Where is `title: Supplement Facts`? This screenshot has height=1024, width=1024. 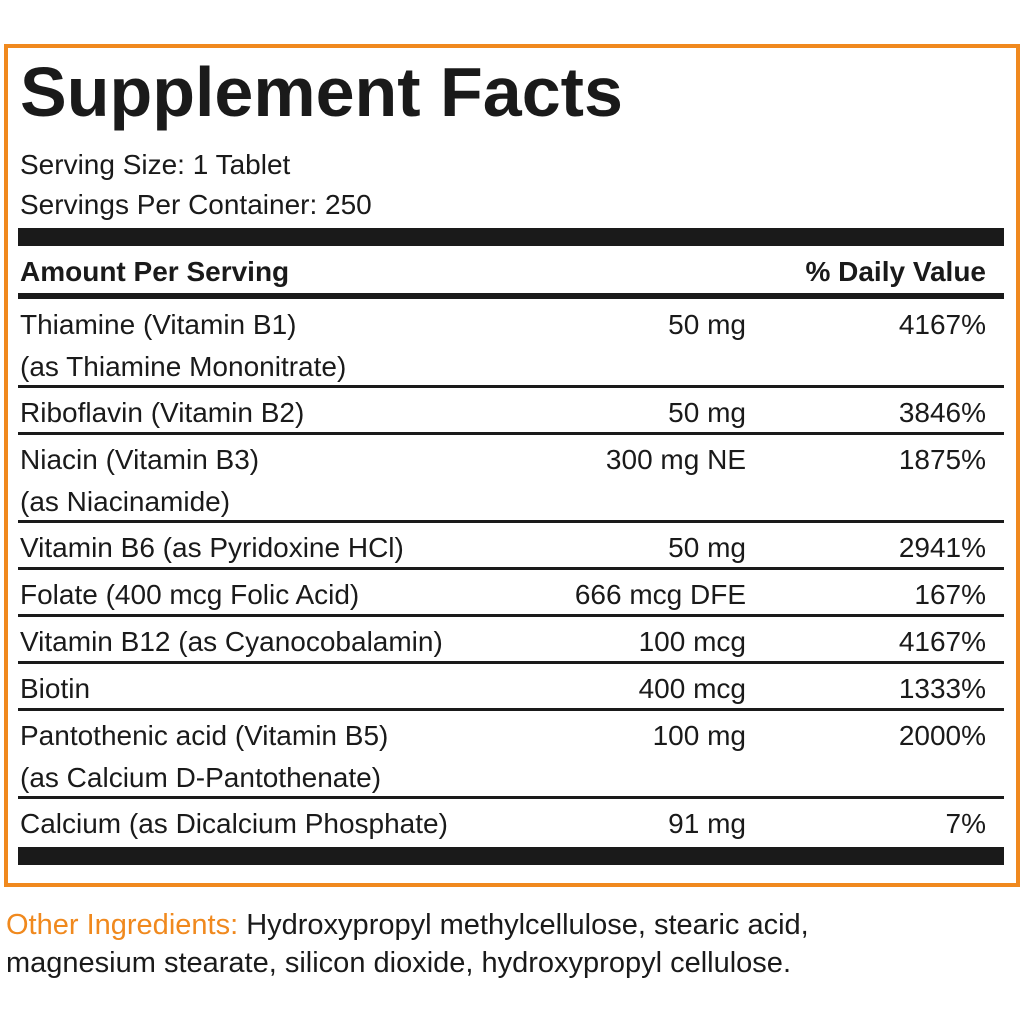
title: Supplement Facts is located at coordinates (321, 92).